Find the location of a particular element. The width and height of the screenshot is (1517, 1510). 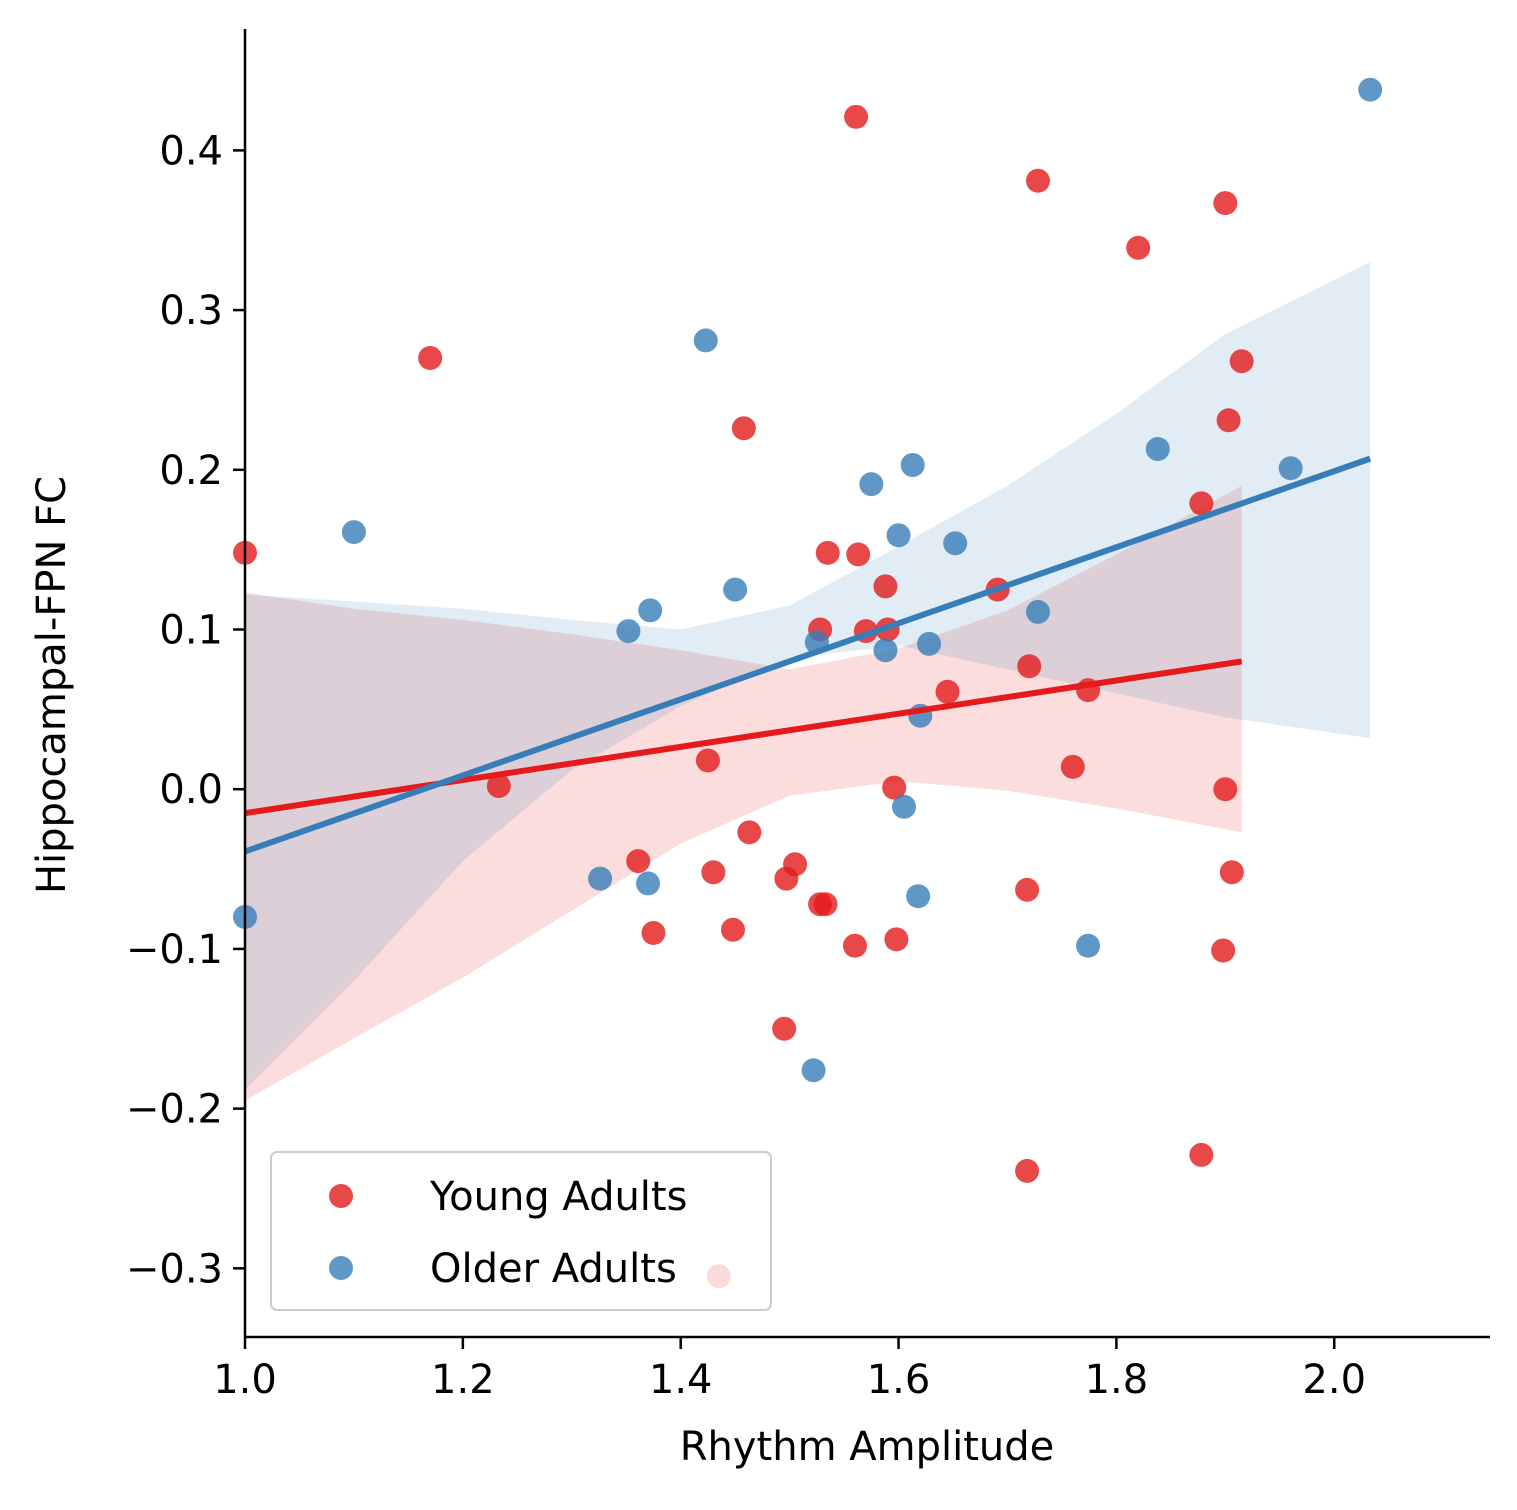

y-tick-label: 0.3 is located at coordinates (191, 311).